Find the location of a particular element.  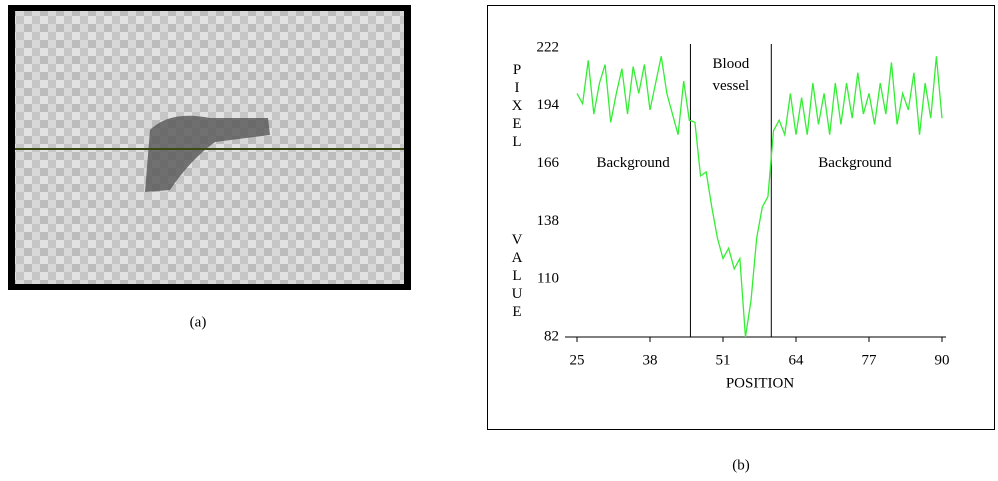

x-tick-label: 64 is located at coordinates (797, 360).